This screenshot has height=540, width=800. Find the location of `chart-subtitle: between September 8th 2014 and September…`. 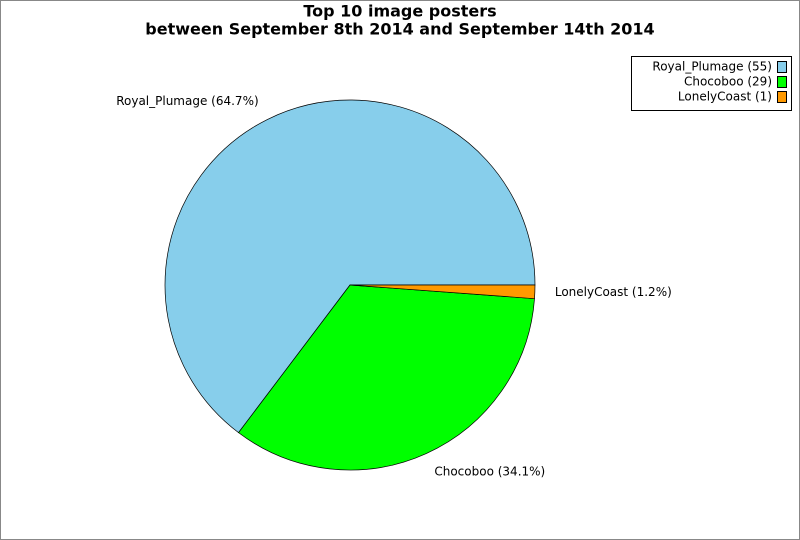

chart-subtitle: between September 8th 2014 and September… is located at coordinates (399, 29).